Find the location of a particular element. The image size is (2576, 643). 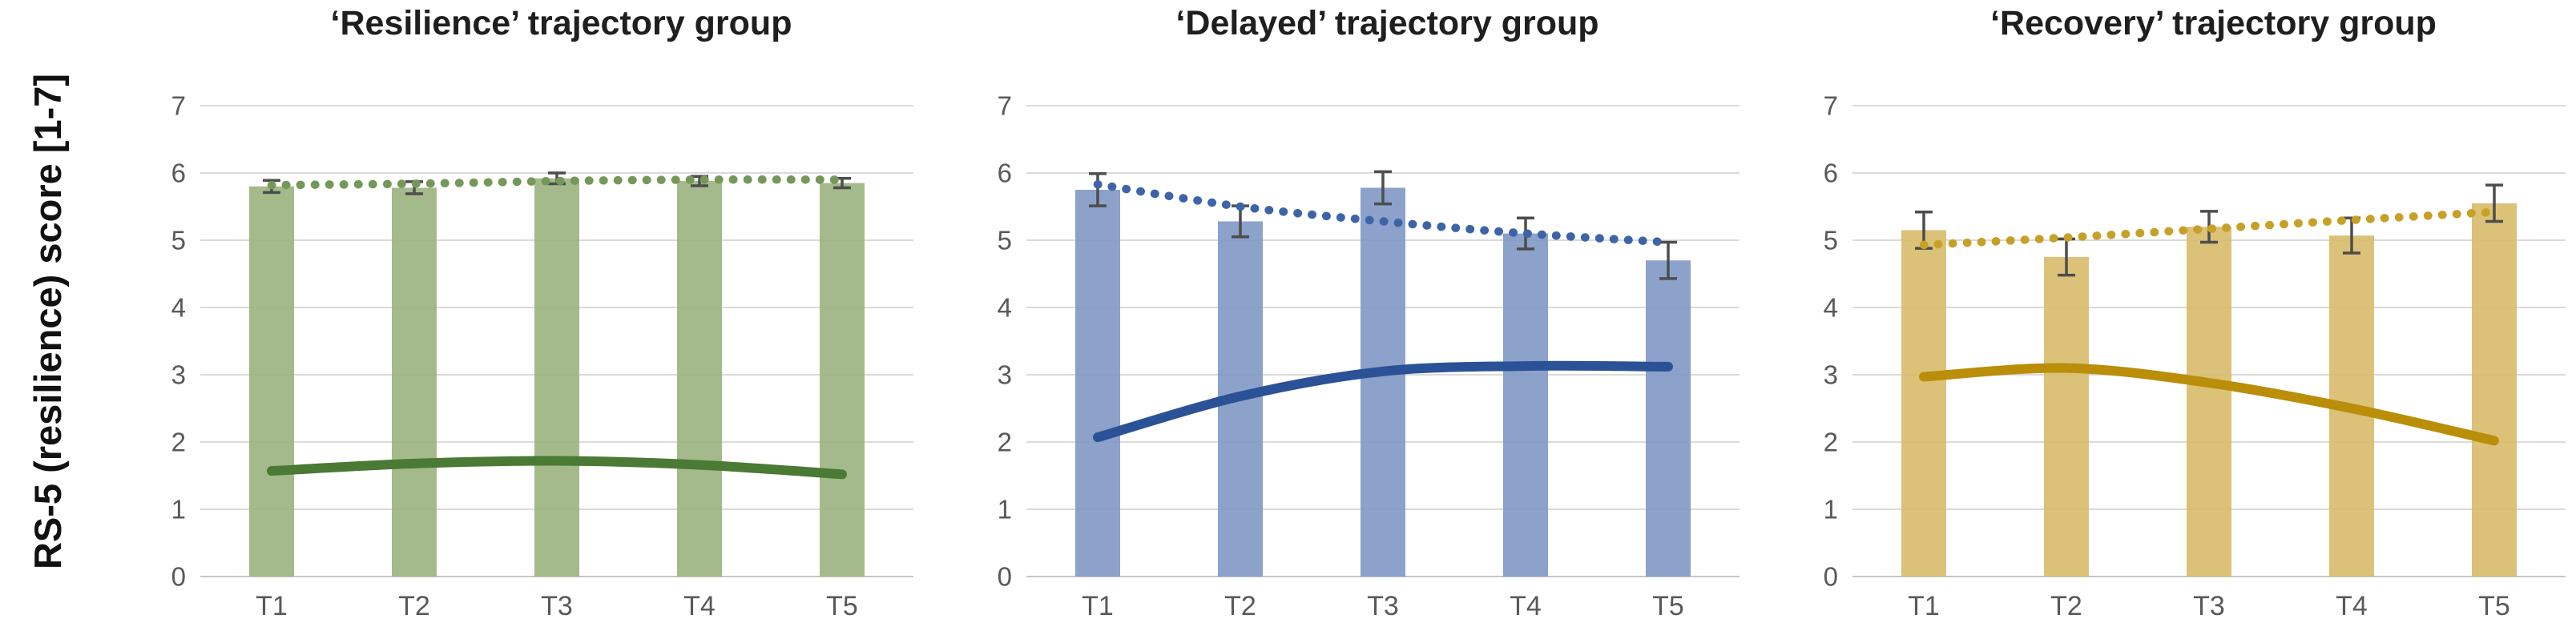

panel-title: ‘Recovery’ trajectory group is located at coordinates (2213, 23).